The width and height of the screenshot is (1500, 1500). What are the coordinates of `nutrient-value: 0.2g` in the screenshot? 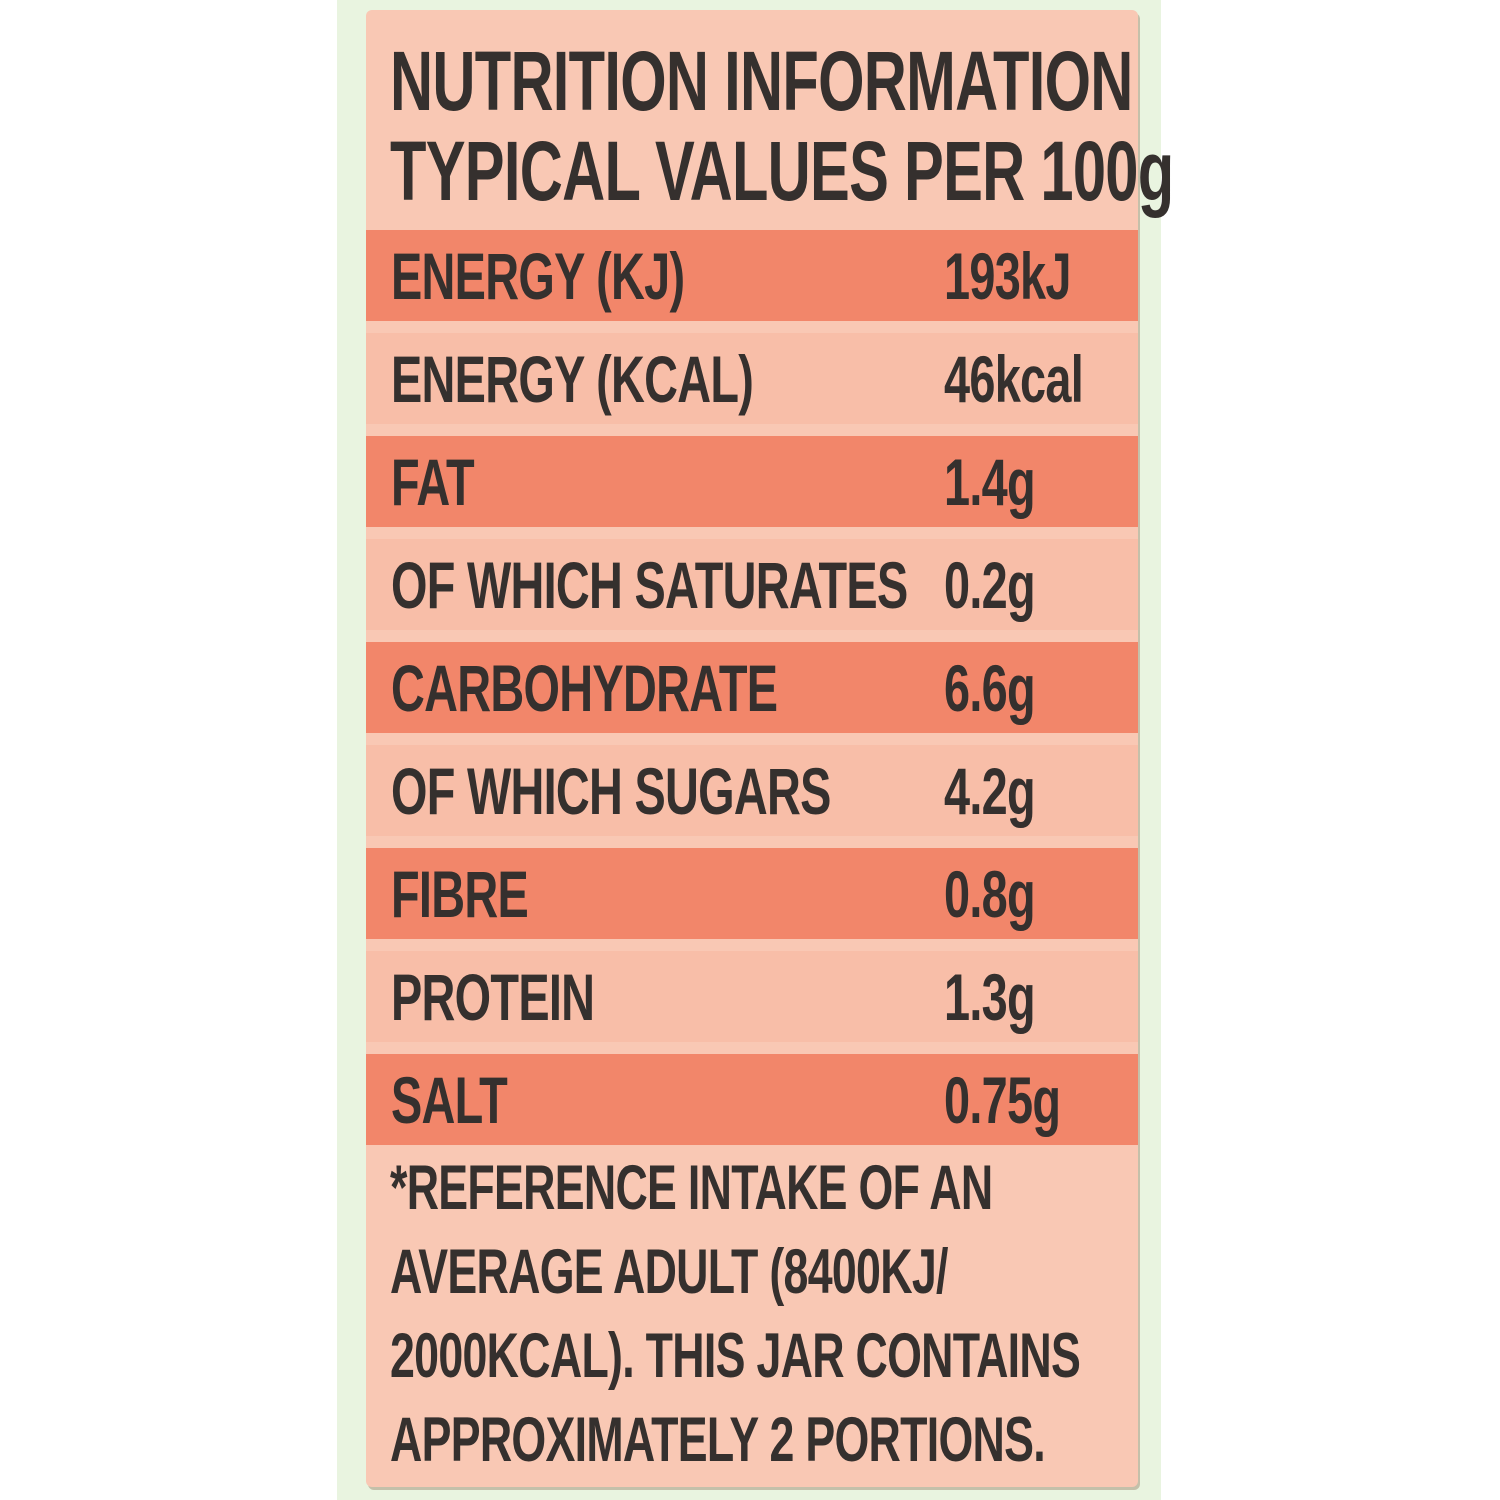 It's located at (990, 584).